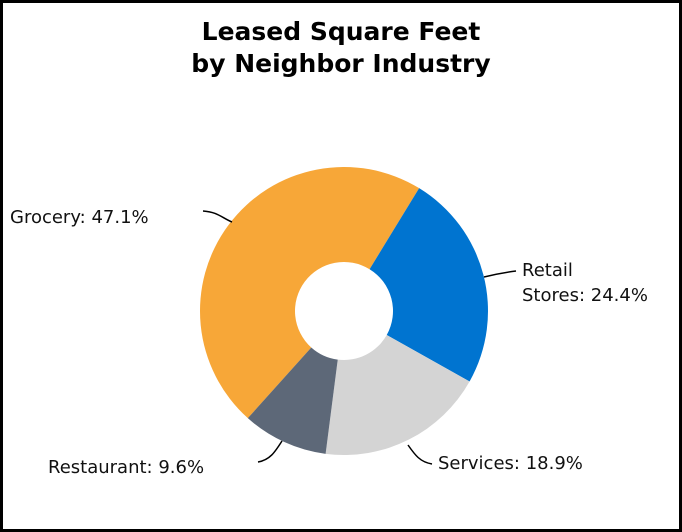 This screenshot has height=532, width=682. I want to click on slice-label: Retail Stores: 24.4%, so click(585, 283).